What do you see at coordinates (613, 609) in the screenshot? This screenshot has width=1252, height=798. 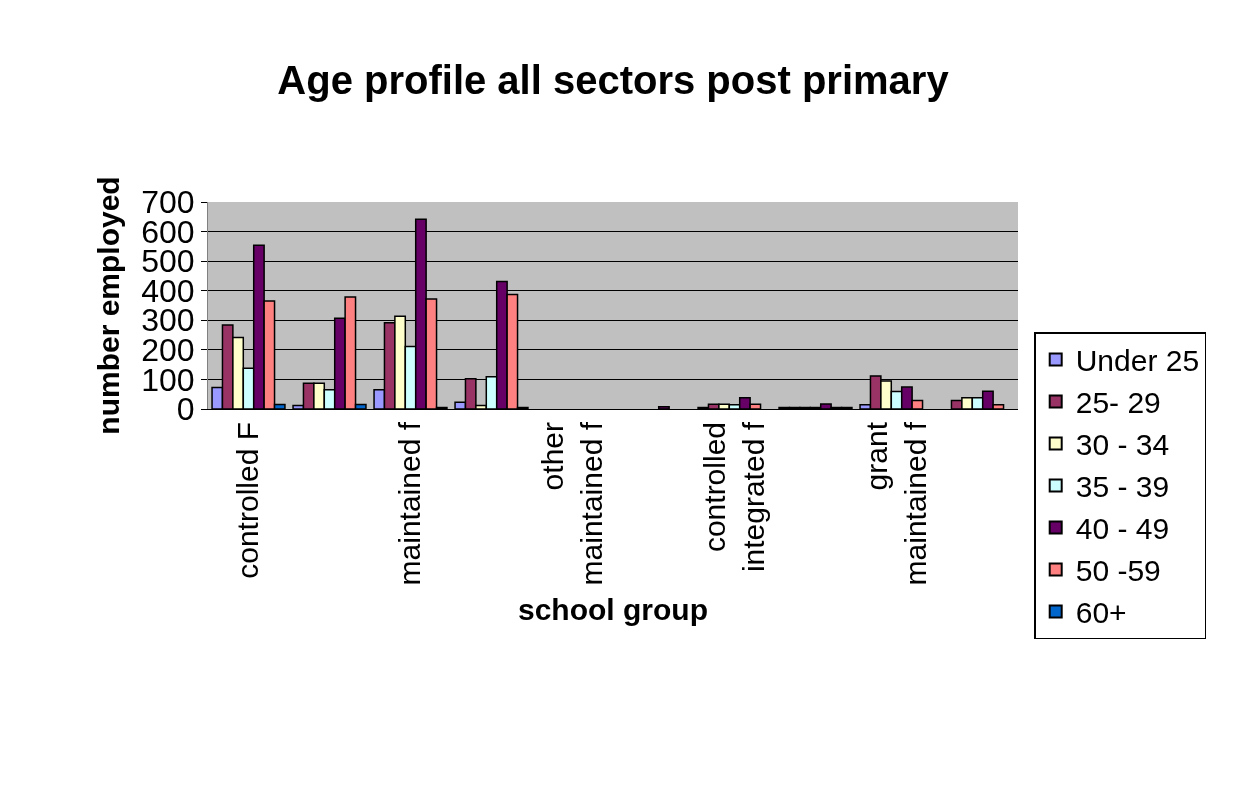 I see `x-axis-title: school group` at bounding box center [613, 609].